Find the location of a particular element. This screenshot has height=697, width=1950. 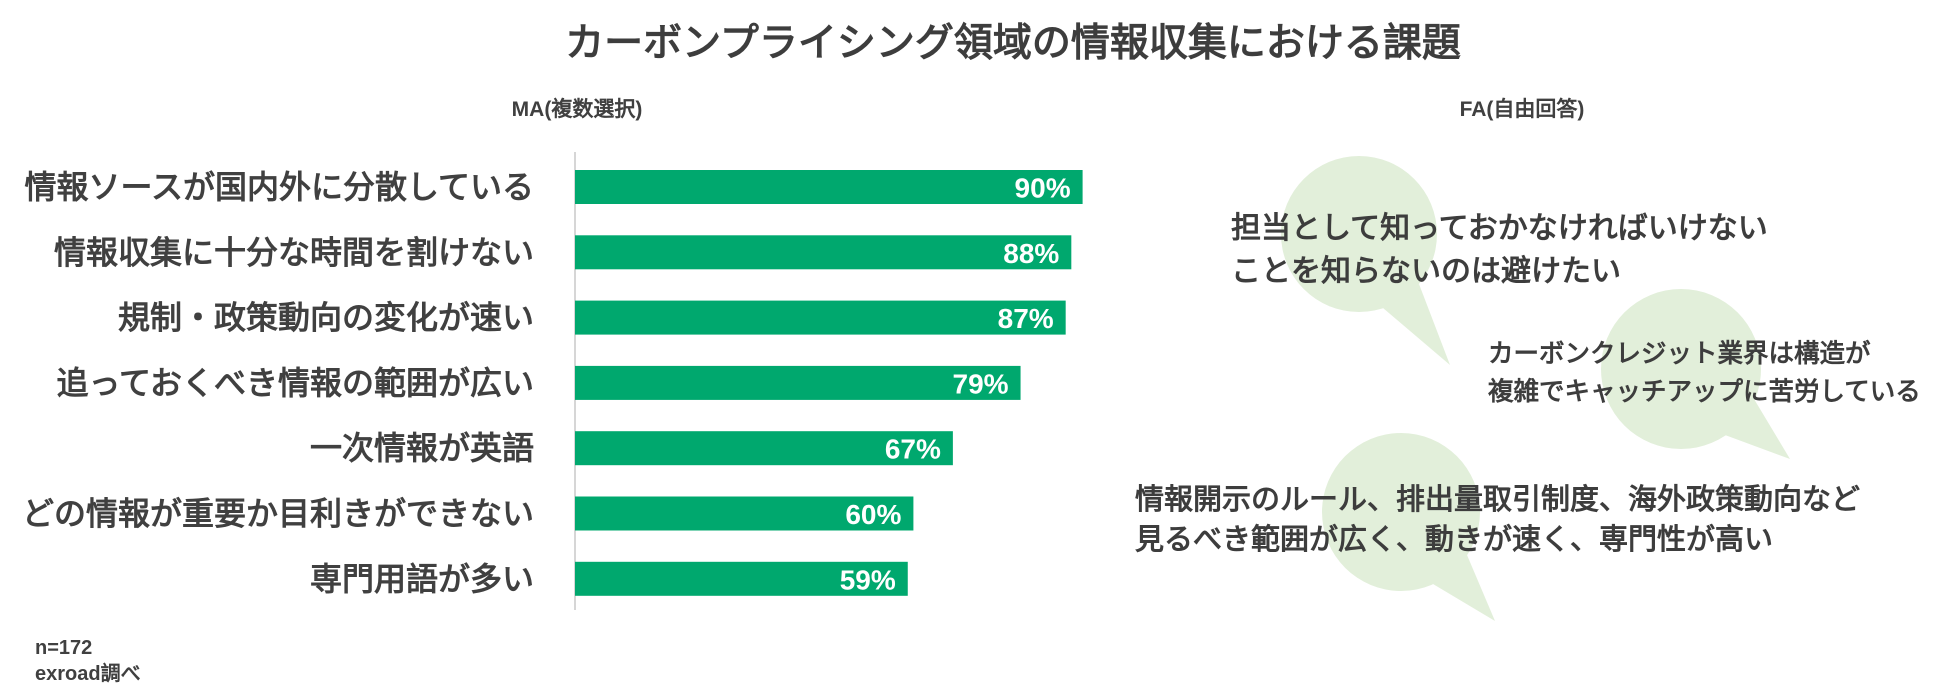

category-label: 情報収集に十分な時間を割けない is located at coordinates (294, 252).